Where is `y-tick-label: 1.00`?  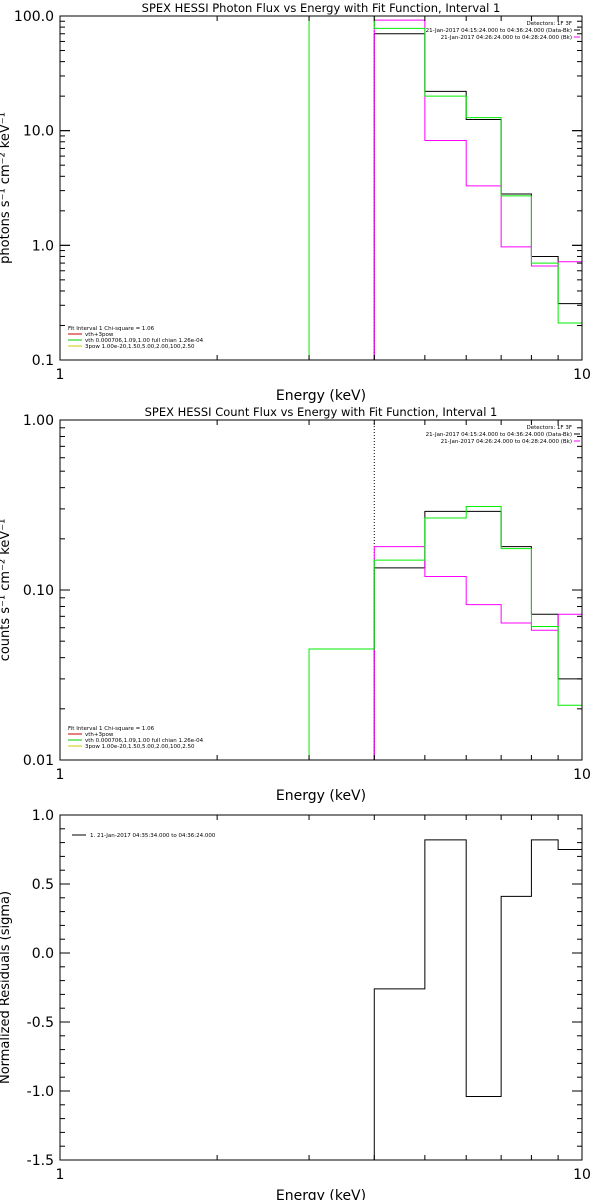
y-tick-label: 1.00 is located at coordinates (38, 421).